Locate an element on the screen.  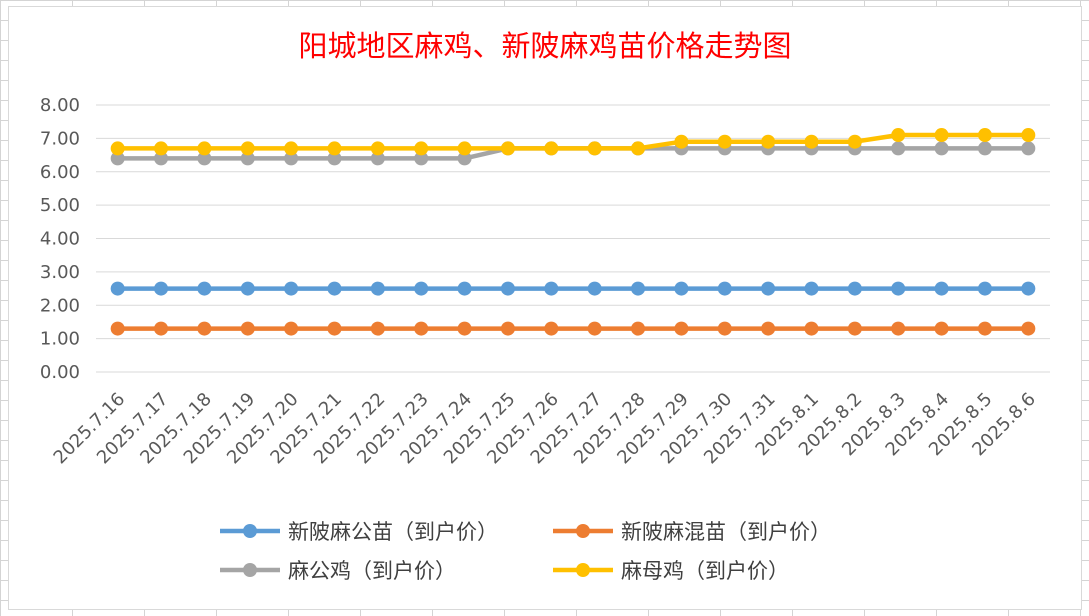
y-tick-label: 4.00 is located at coordinates (60, 239).